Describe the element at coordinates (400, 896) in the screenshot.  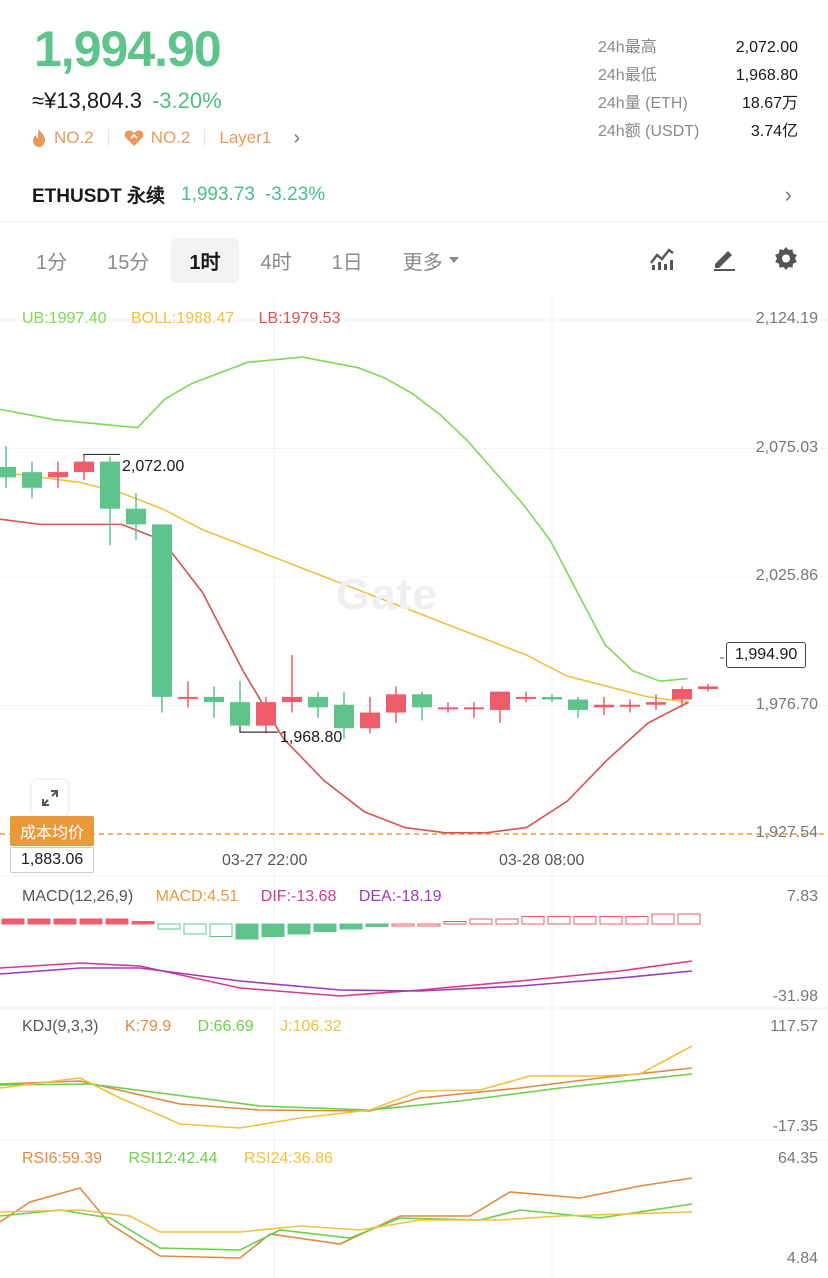
I see `dea-value: DEA:-18.19` at that location.